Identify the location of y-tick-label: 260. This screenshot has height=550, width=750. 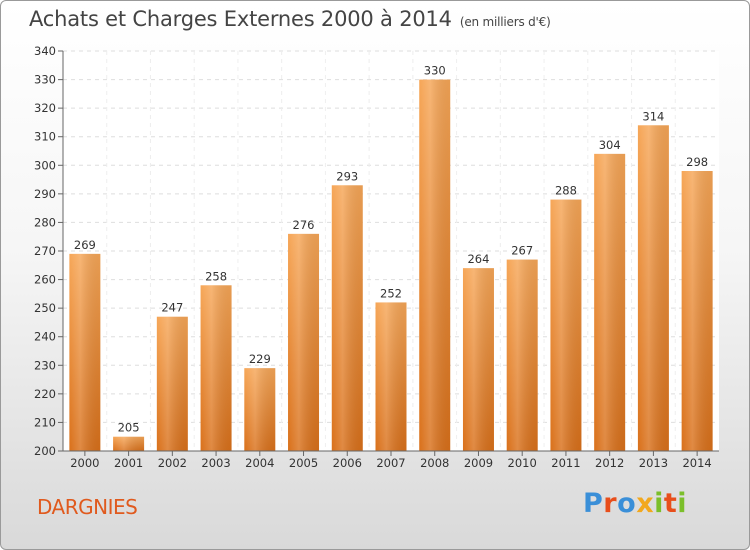
(45, 280).